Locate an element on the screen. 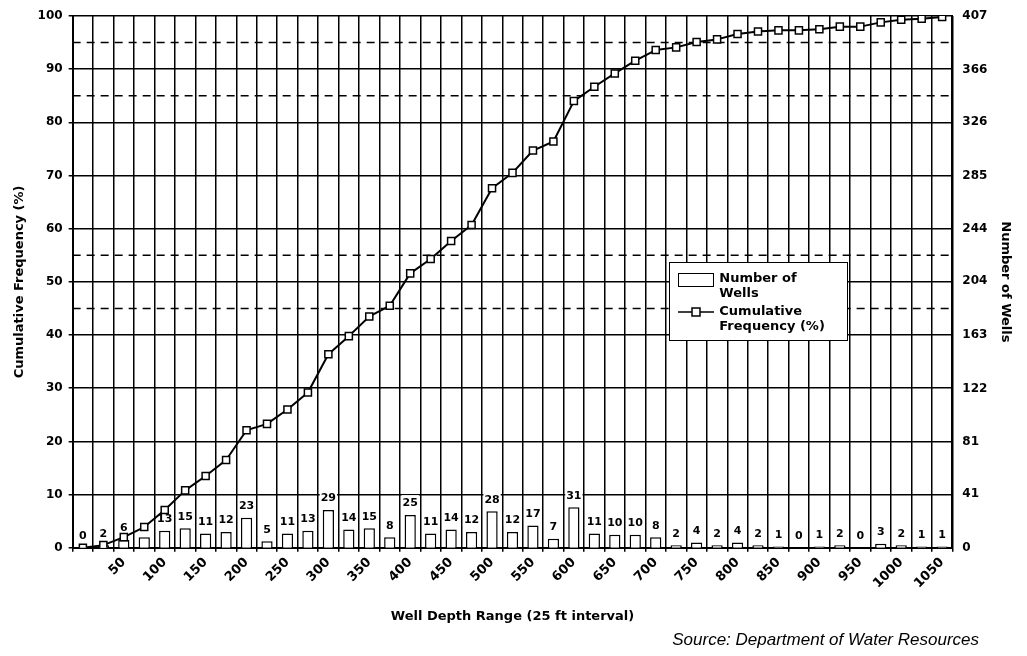 The height and width of the screenshot is (656, 1027). y-tick-label: 90 is located at coordinates (54, 68).